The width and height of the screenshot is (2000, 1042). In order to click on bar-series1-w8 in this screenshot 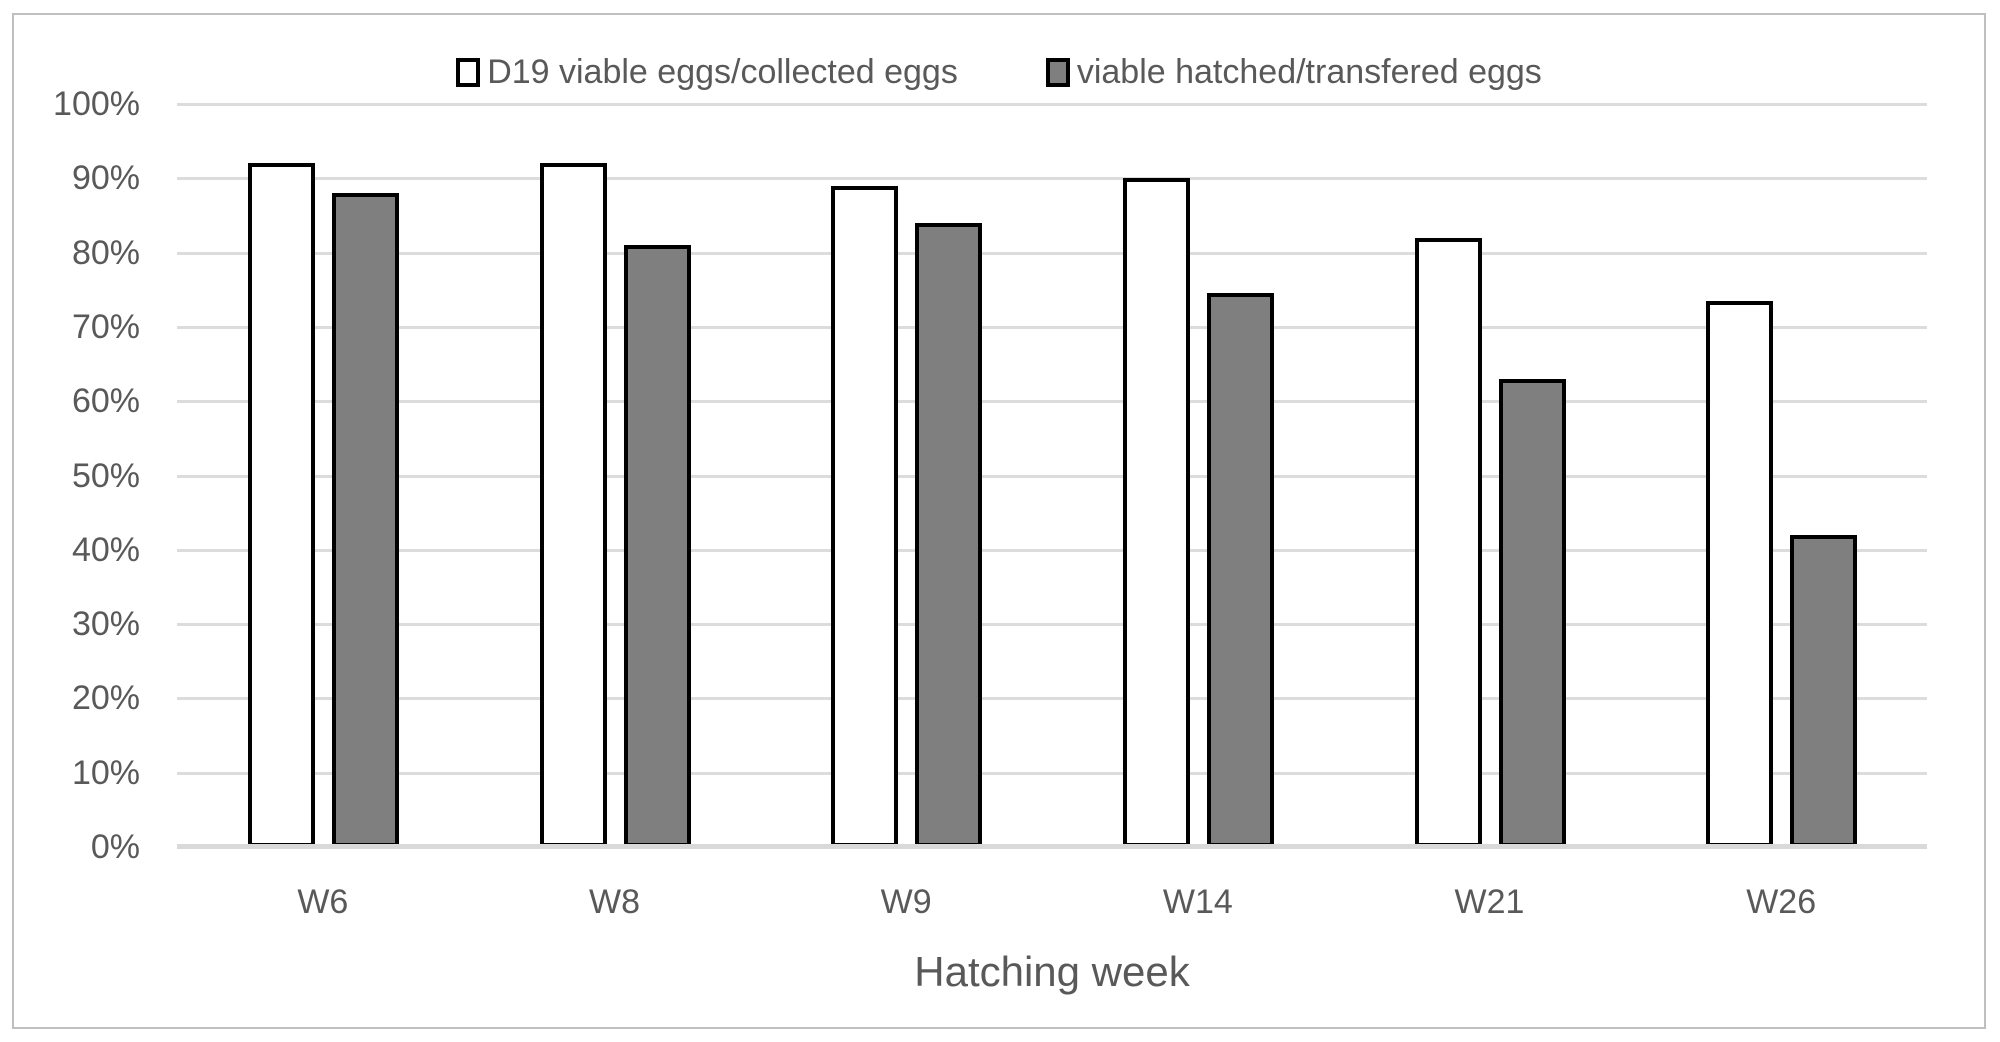, I will do `click(573, 505)`.